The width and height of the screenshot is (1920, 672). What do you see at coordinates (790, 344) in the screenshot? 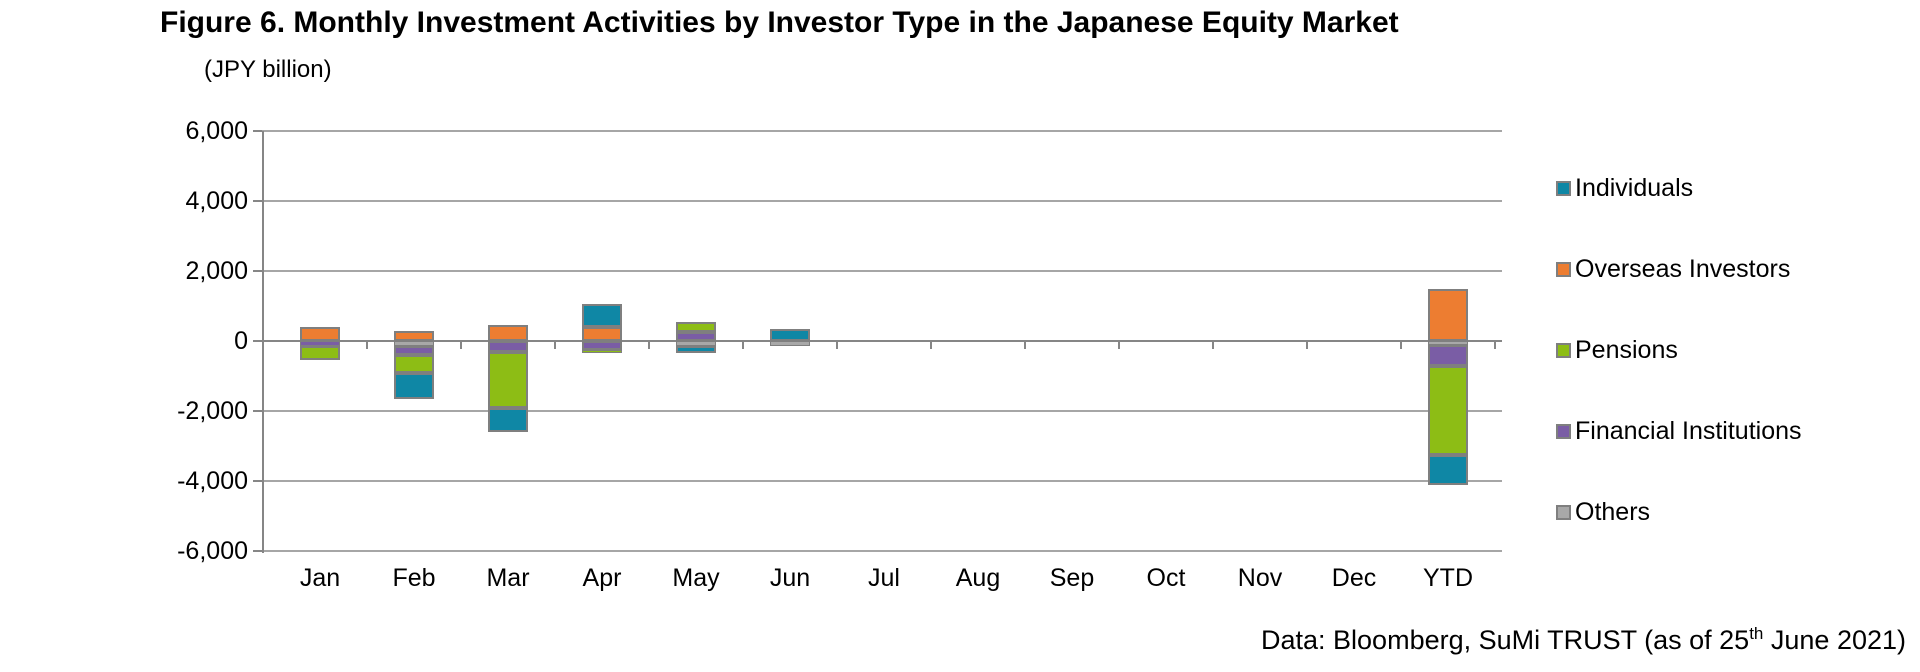
I see `bar-segment-jun-others` at bounding box center [790, 344].